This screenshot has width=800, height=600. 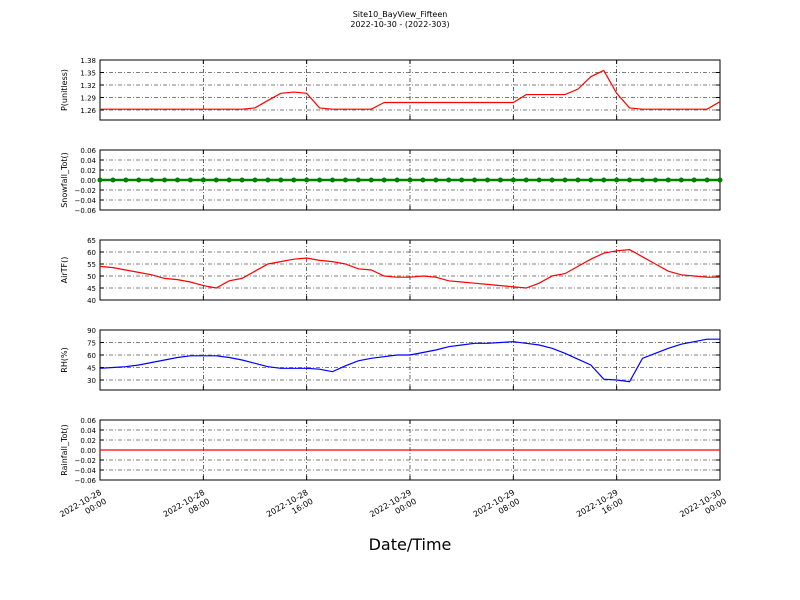 What do you see at coordinates (187, 508) in the screenshot?
I see `x-tick-label: 2022-10-2808:00` at bounding box center [187, 508].